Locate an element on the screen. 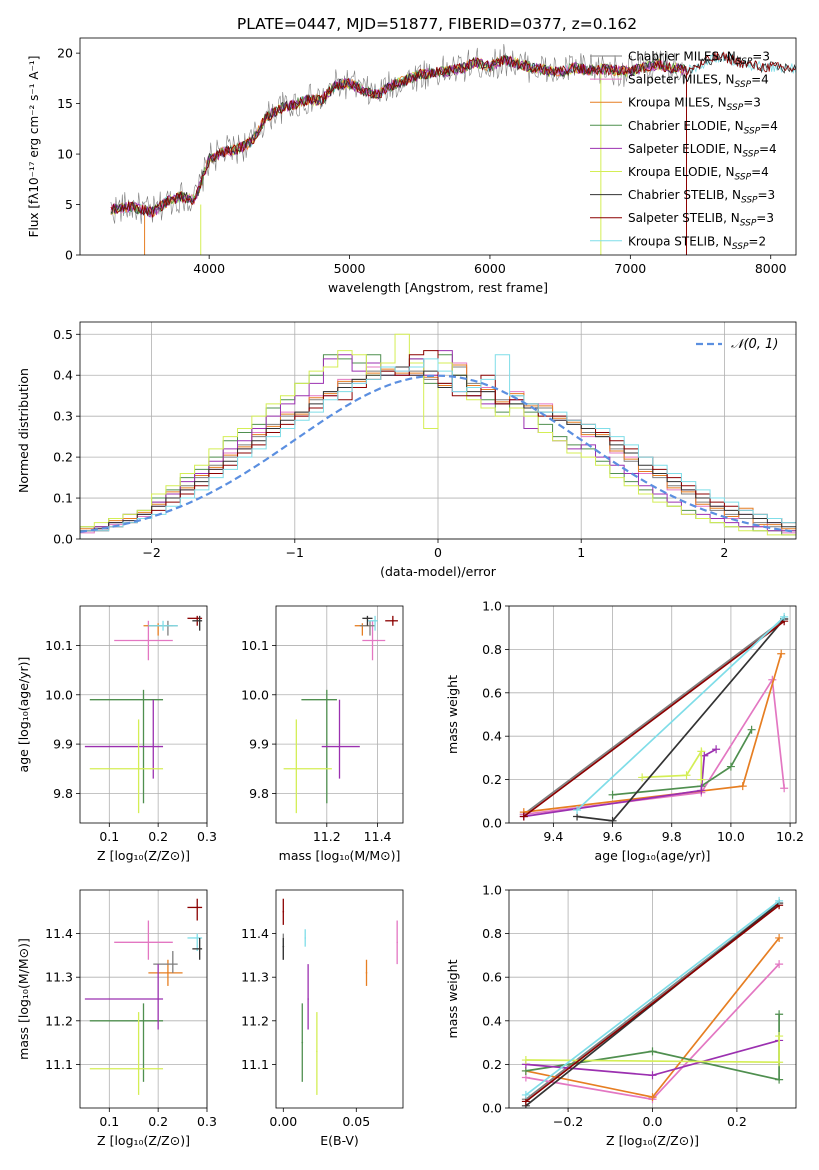 The image size is (819, 1170). x-tick-label: 2 is located at coordinates (724, 552).